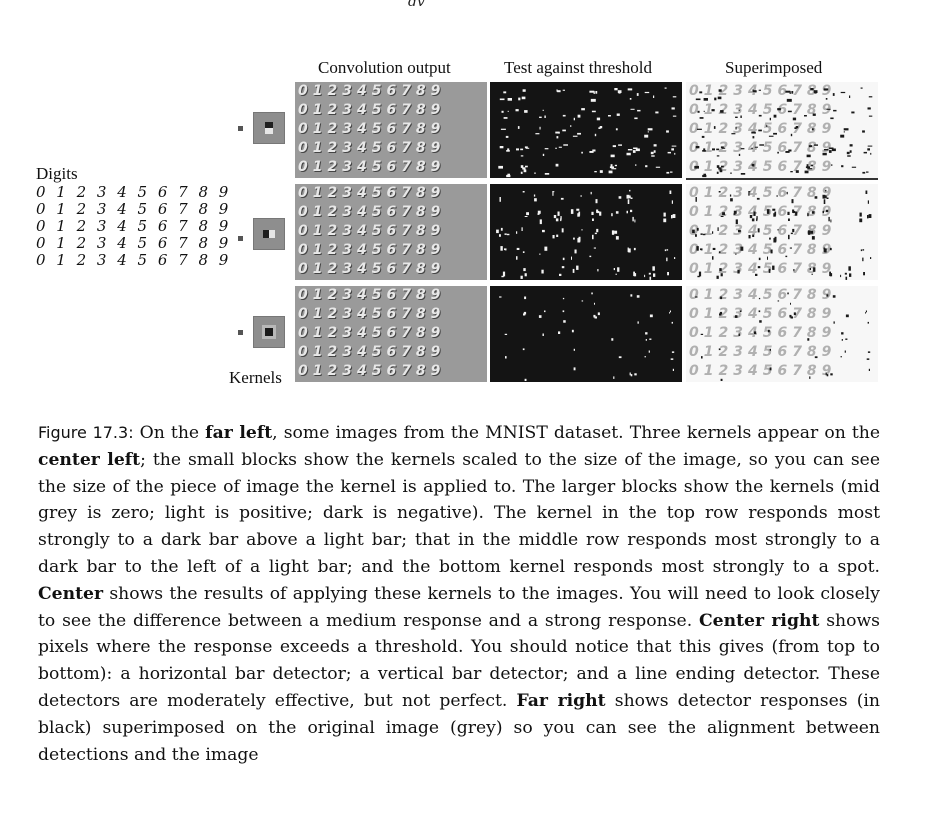 This screenshot has width=940, height=826. I want to click on digit-row: 0 1 2 3 4 5 6 7 8 9, so click(134, 226).